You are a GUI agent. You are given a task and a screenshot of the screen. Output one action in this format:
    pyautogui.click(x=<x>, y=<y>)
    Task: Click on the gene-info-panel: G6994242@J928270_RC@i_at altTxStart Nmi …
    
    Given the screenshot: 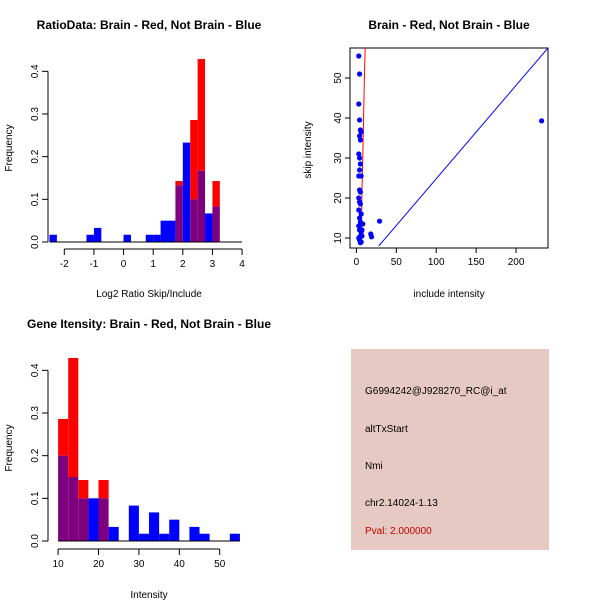 What is the action you would take?
    pyautogui.click(x=450, y=449)
    